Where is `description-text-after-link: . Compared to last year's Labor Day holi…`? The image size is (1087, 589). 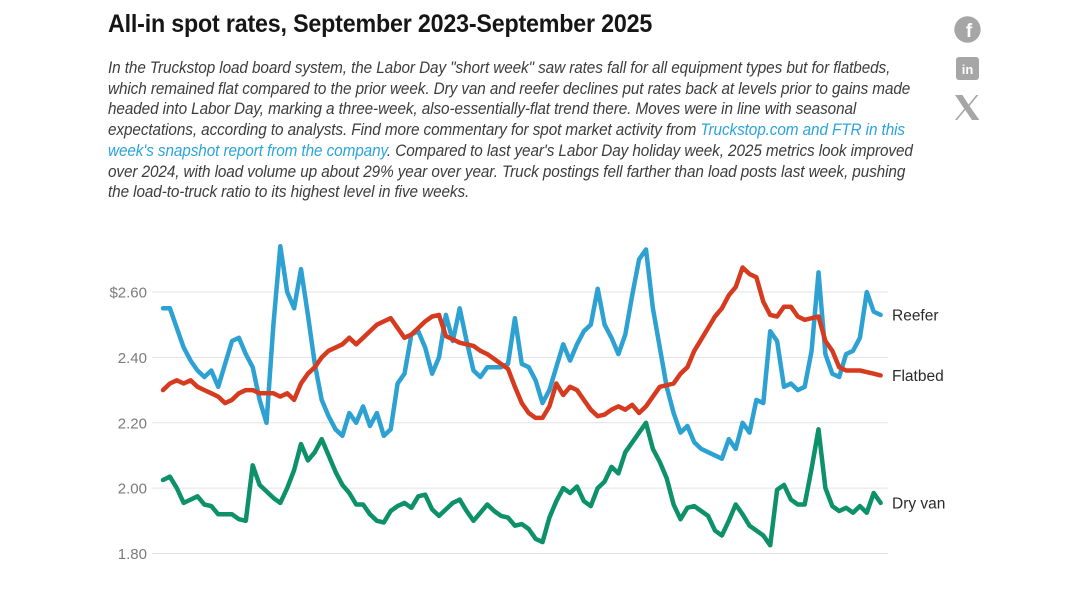 description-text-after-link: . Compared to last year's Labor Day holi… is located at coordinates (510, 171).